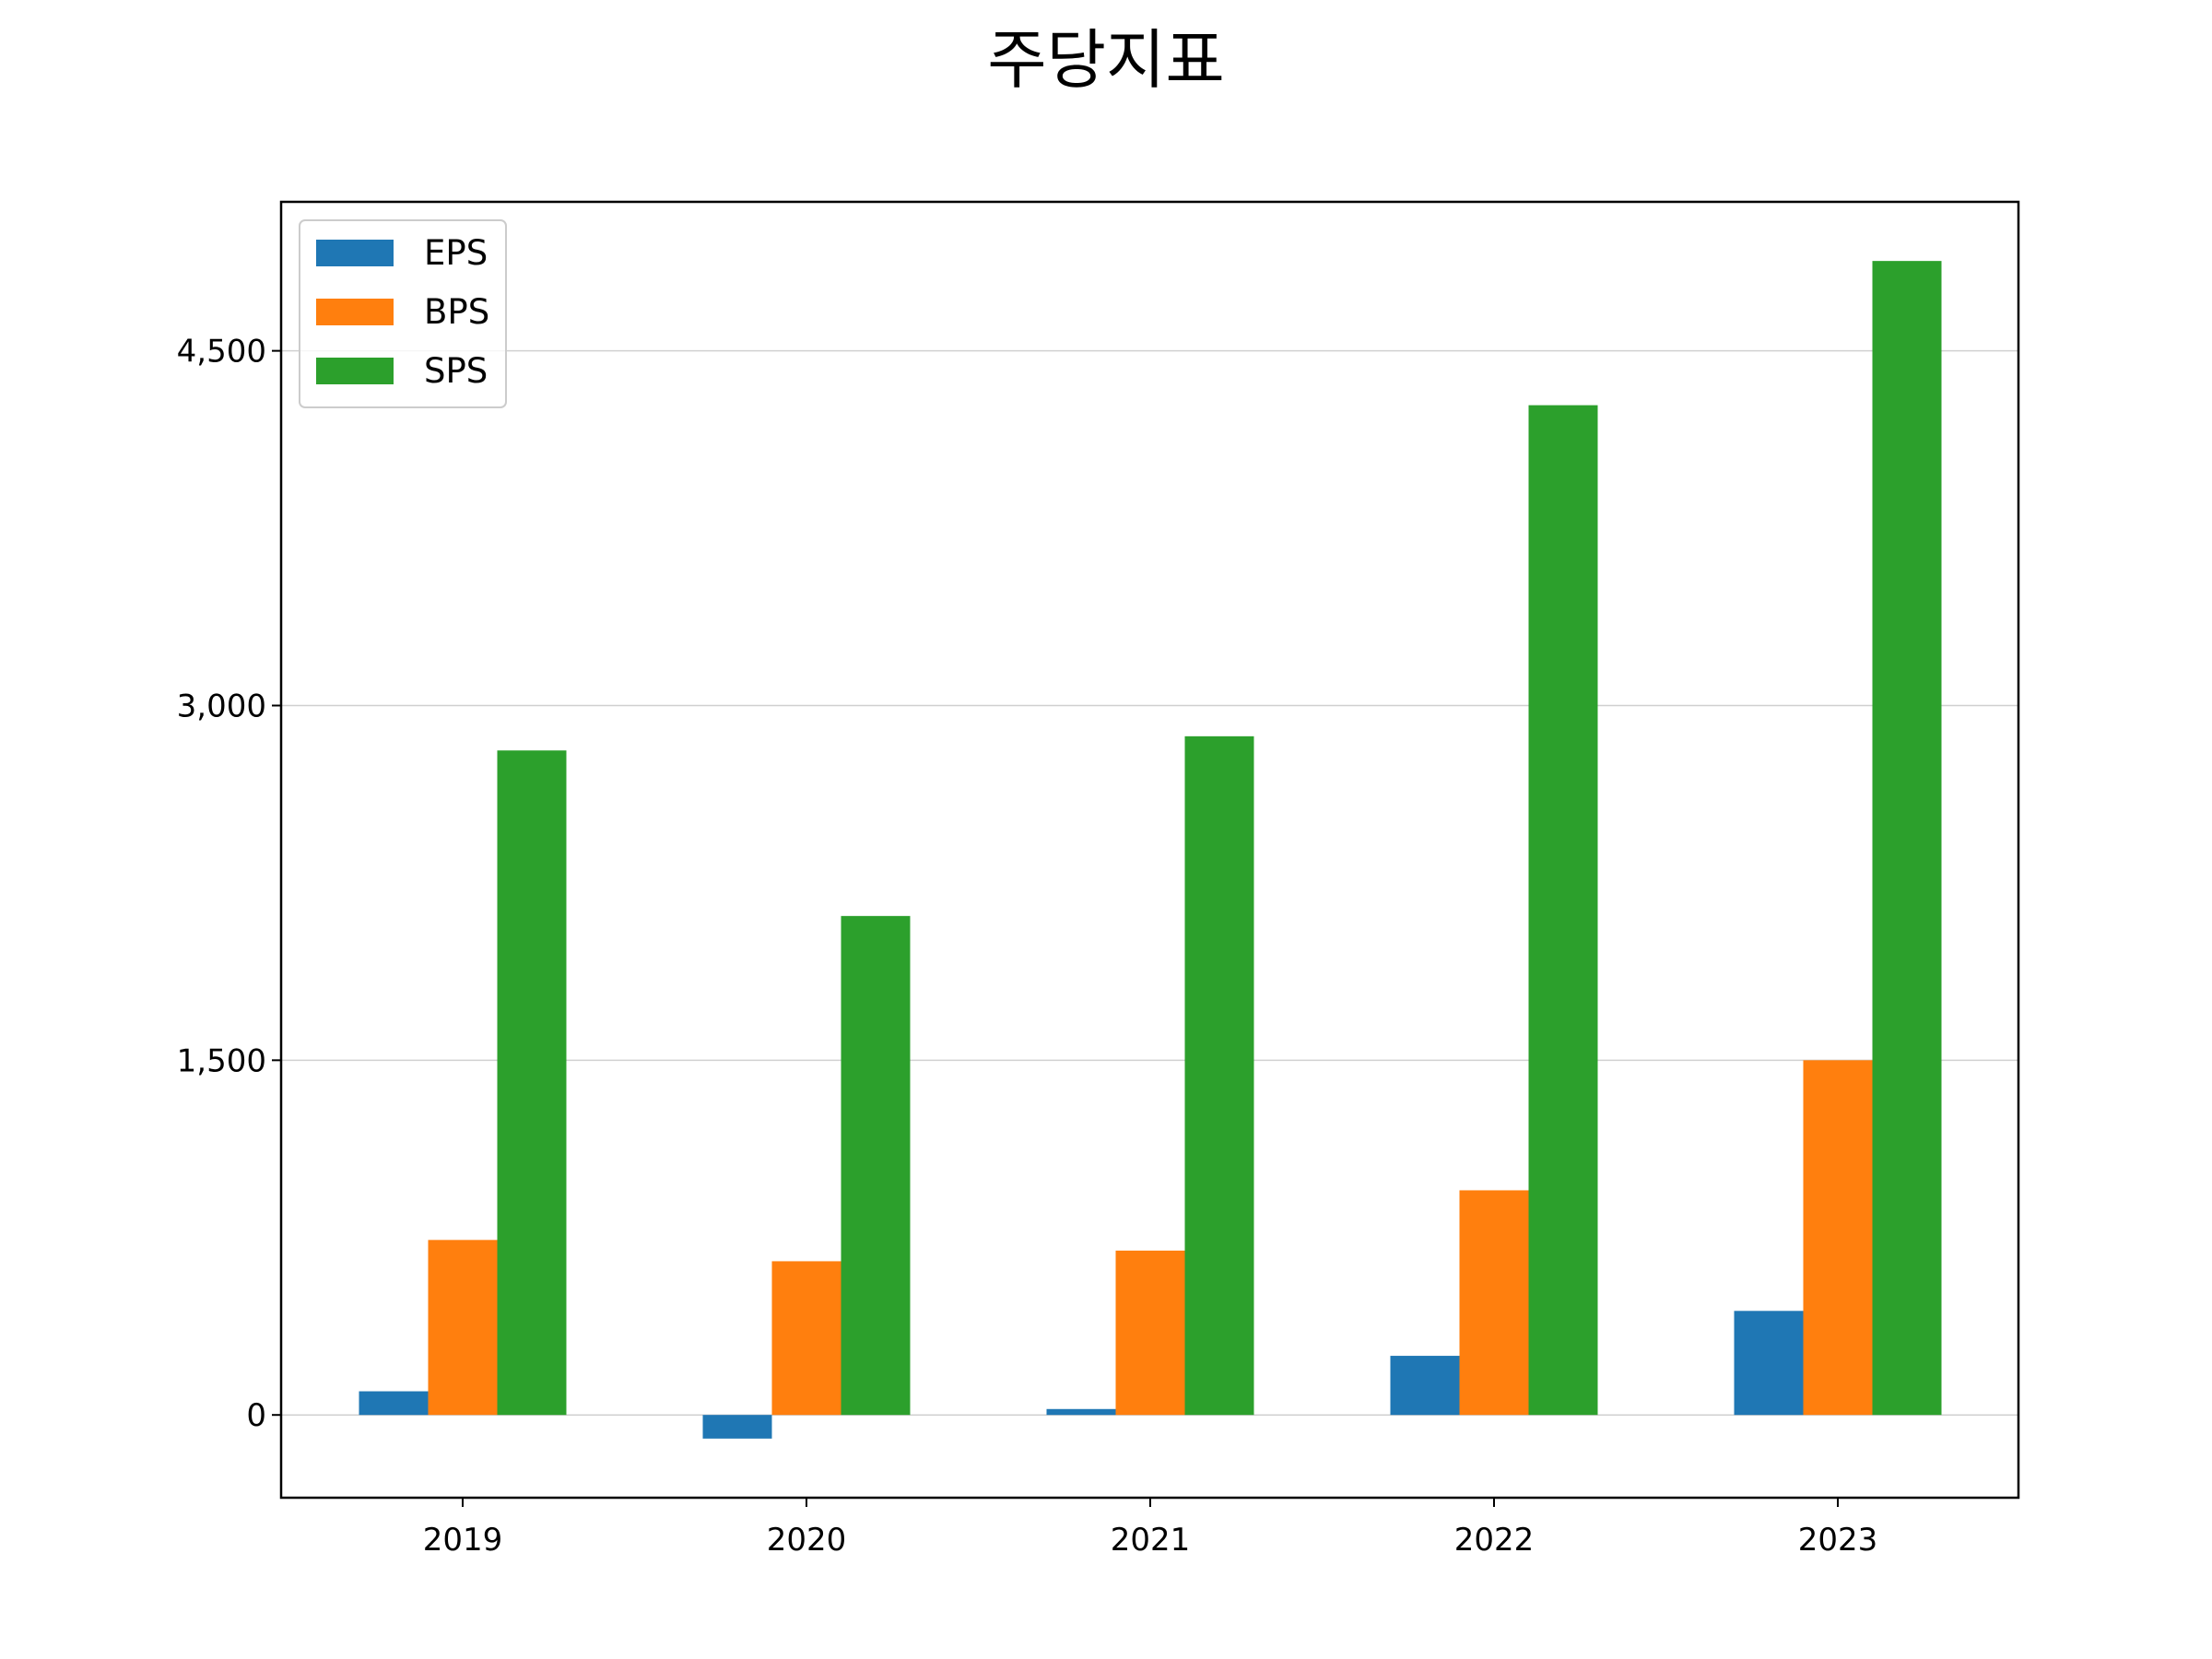 This screenshot has height=1659, width=2212. Describe the element at coordinates (456, 312) in the screenshot. I see `legend-label-bps: BPS` at that location.